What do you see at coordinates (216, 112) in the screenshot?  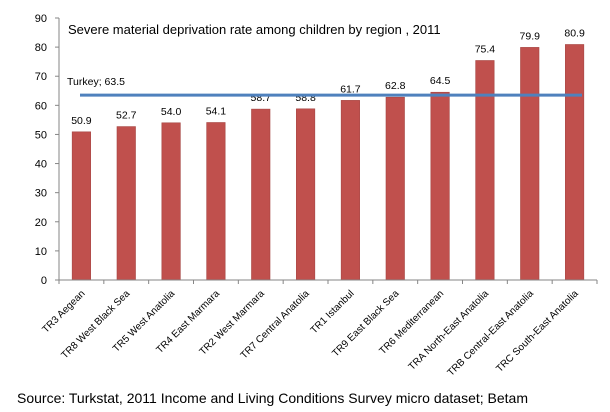 I see `bar-value-label: 54.1` at bounding box center [216, 112].